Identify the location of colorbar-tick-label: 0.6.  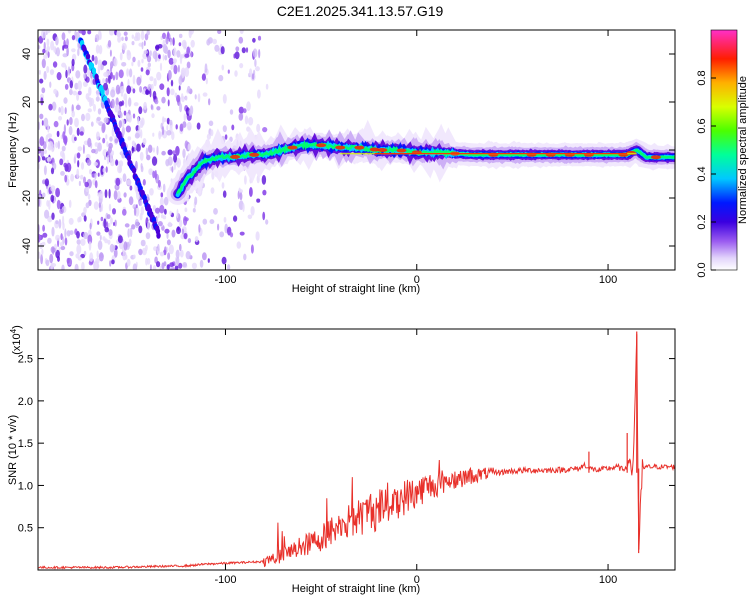
(702, 125).